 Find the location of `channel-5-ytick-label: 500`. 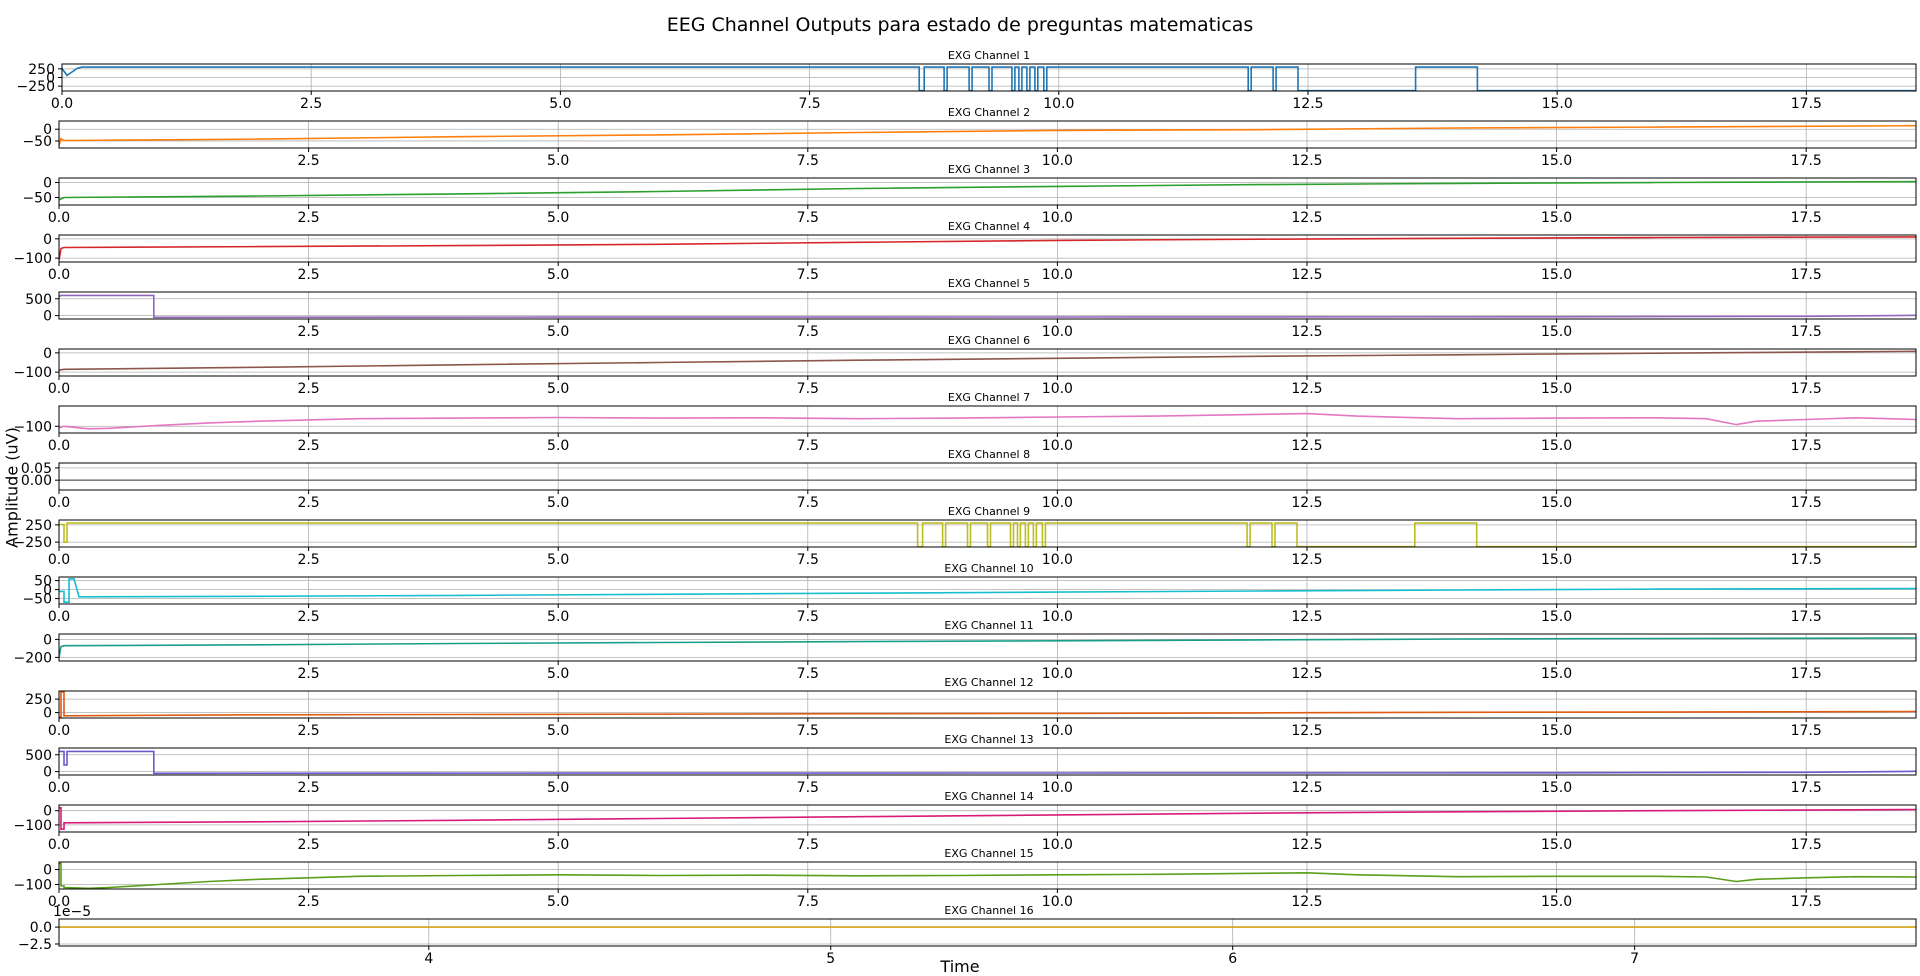

channel-5-ytick-label: 500 is located at coordinates (38, 300).